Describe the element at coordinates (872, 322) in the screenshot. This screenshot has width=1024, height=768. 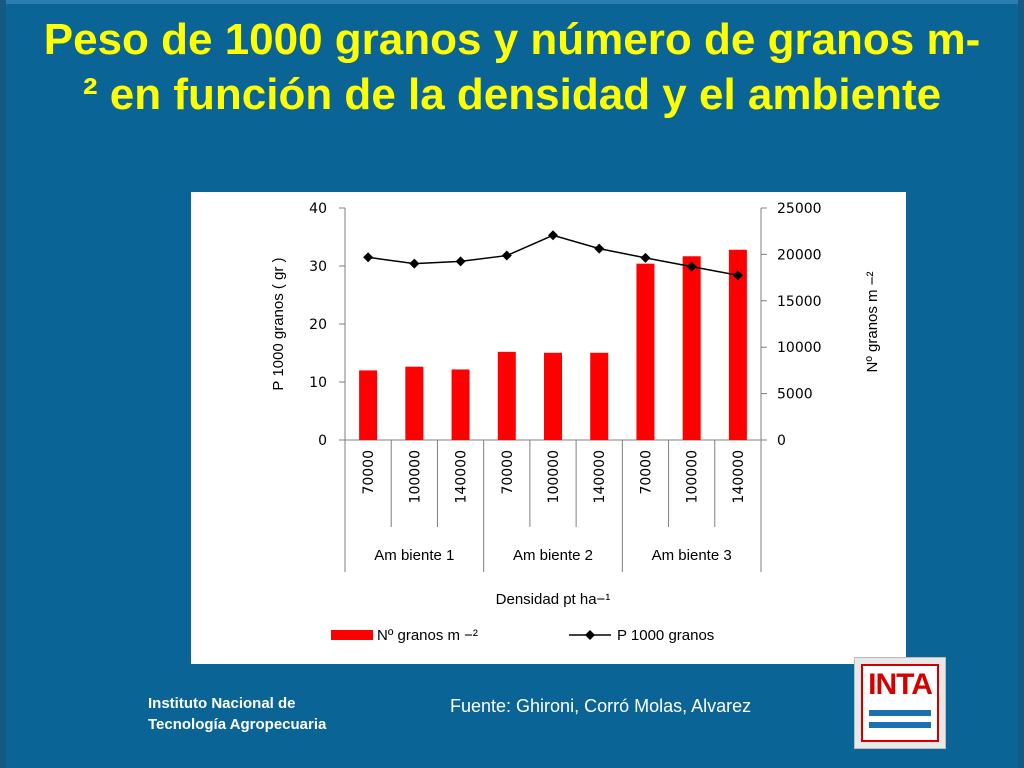
I see `right-y-axis-title: Nº granos m −²` at that location.